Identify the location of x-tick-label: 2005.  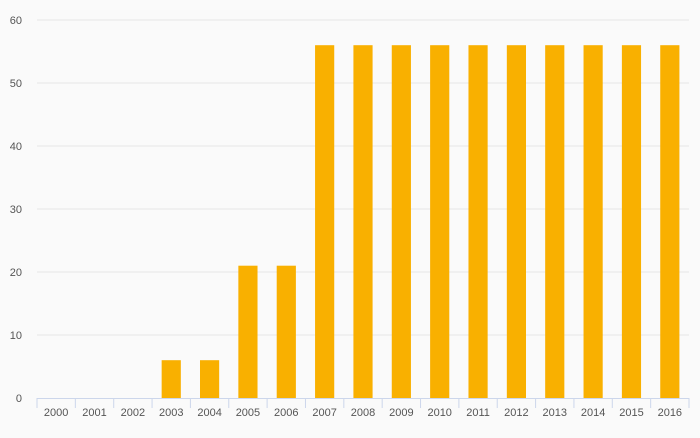
(248, 413).